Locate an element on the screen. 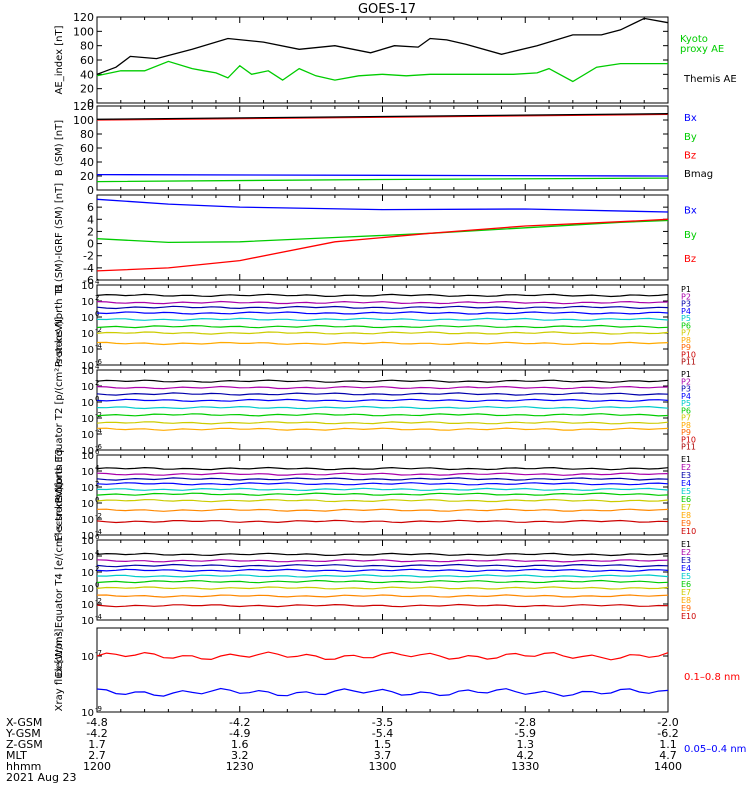 Image resolution: width=750 pixels, height=804 pixels. orbit-value: 1200 is located at coordinates (97, 766).